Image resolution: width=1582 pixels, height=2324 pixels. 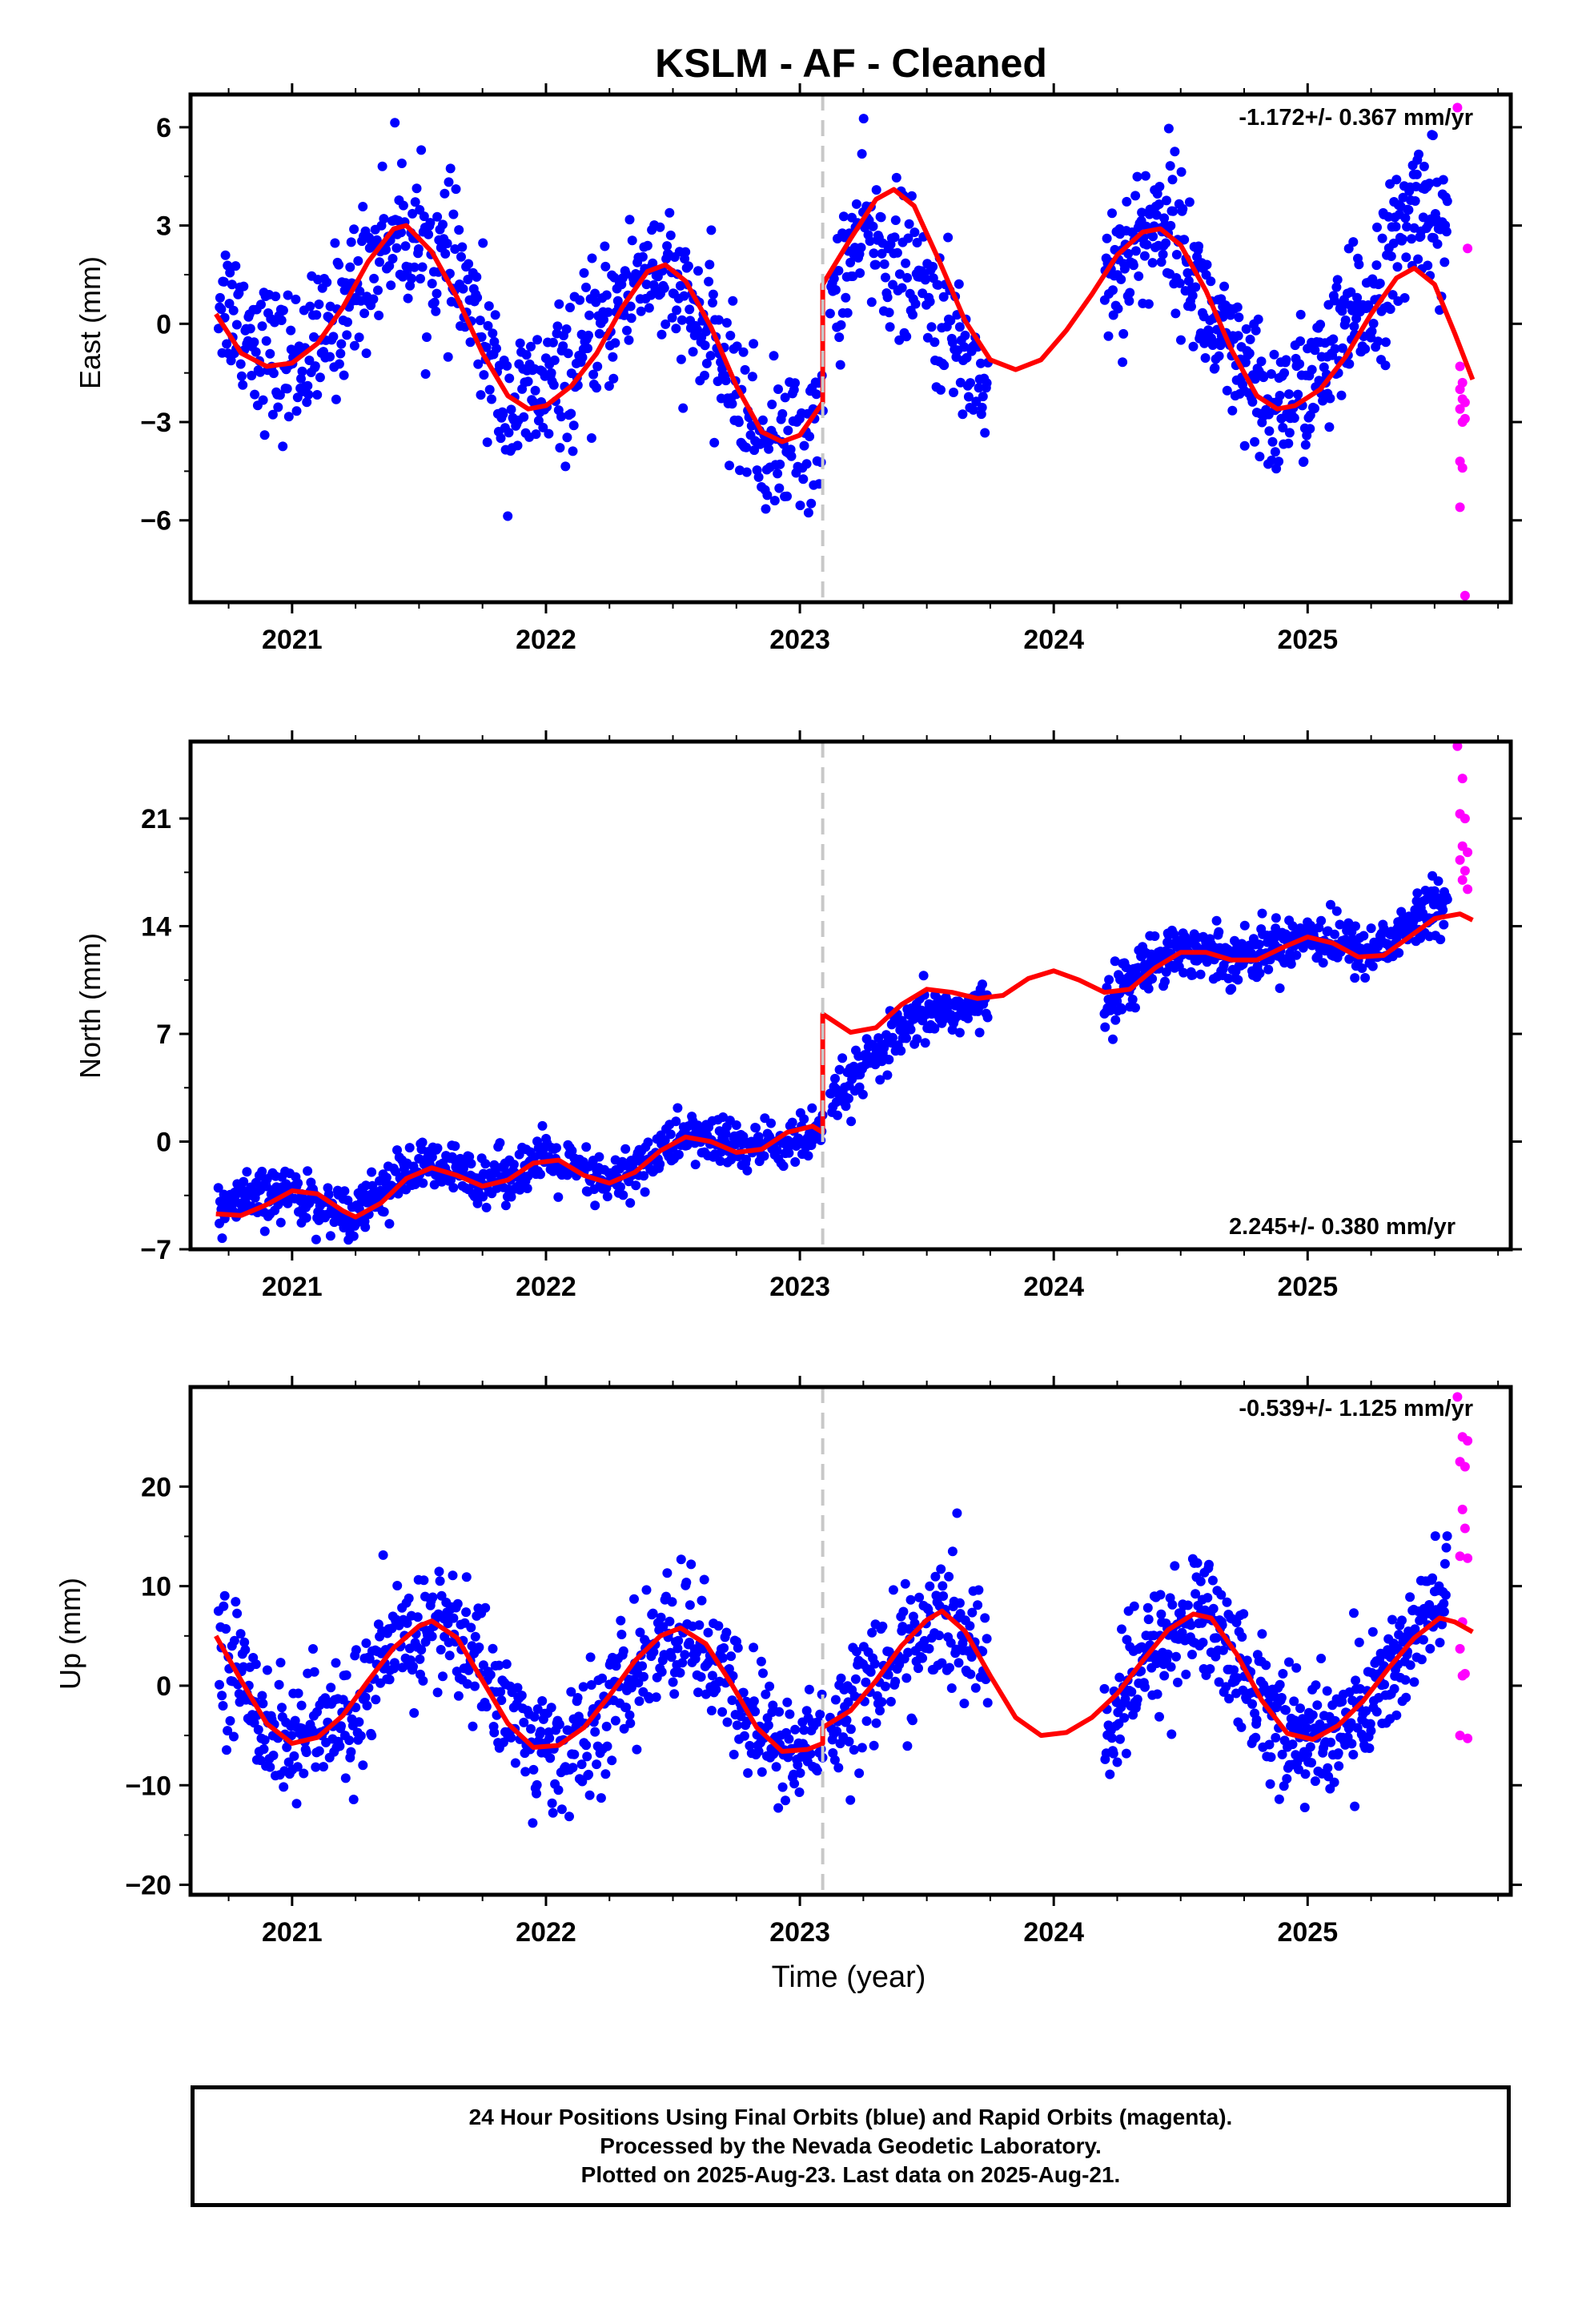 What do you see at coordinates (155, 521) in the screenshot?
I see `east-y-tick-label: −6` at bounding box center [155, 521].